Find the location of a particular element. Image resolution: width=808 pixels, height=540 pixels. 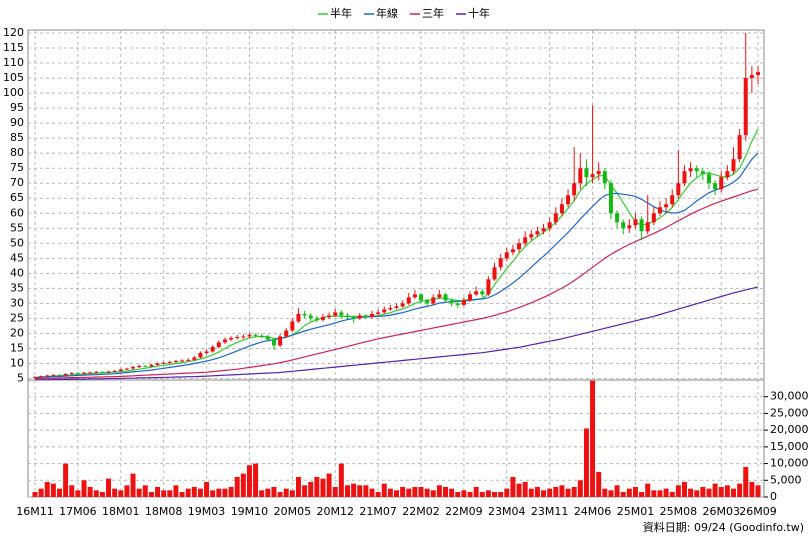

y-tick-label: 55 is located at coordinates (17, 227).